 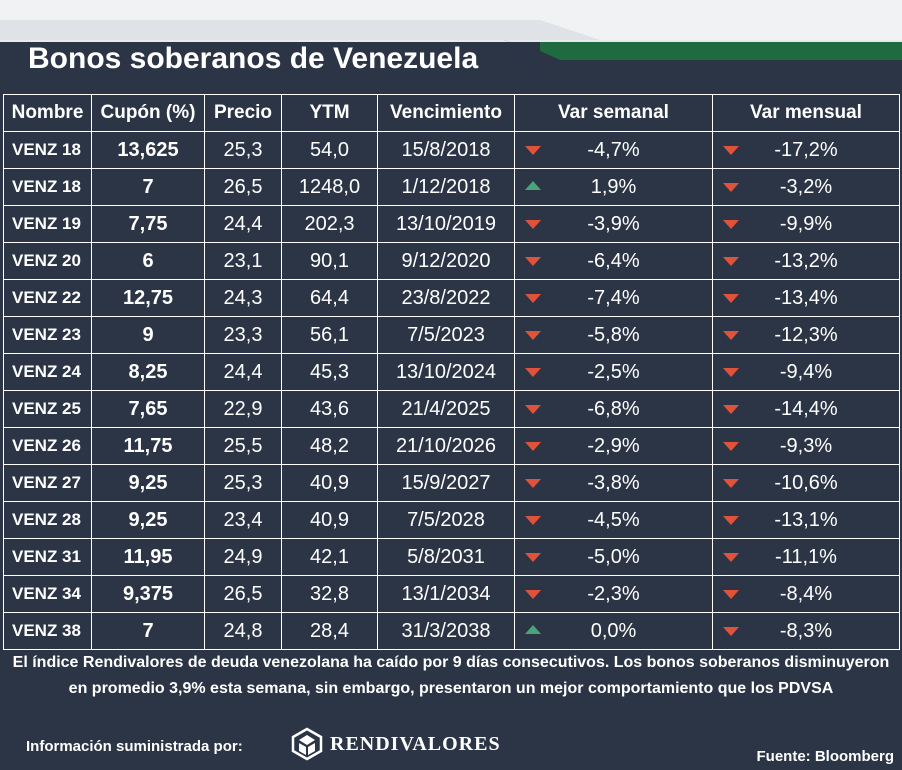 What do you see at coordinates (446, 630) in the screenshot?
I see `cell-maturity-value: 31/3/2038` at bounding box center [446, 630].